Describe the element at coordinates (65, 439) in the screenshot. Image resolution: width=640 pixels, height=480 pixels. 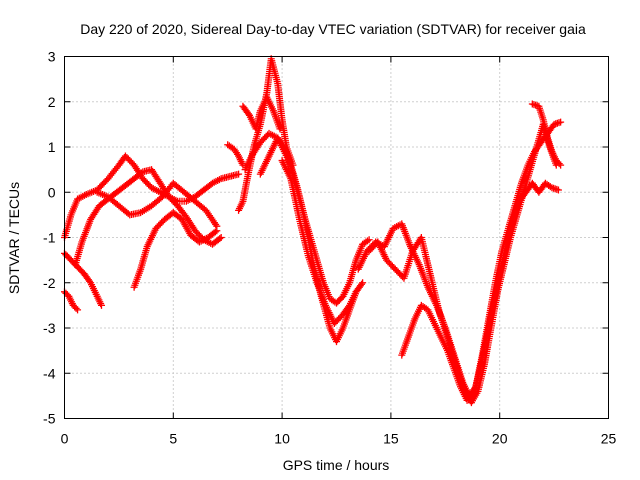
I see `x-tick-label: 0` at that location.